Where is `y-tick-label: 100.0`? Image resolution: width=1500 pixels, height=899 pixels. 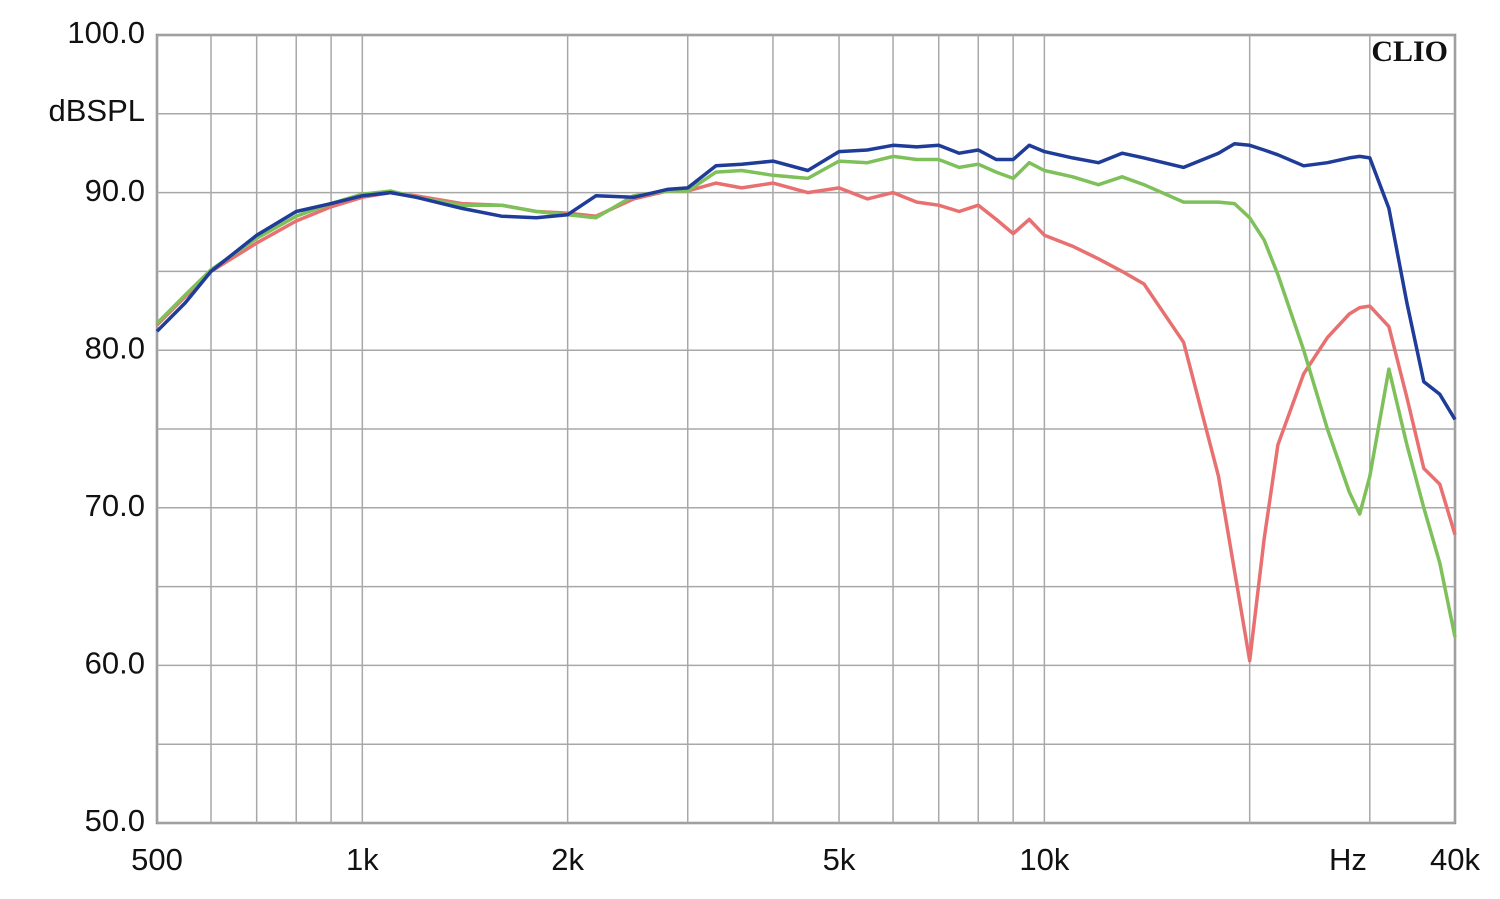
y-tick-label: 100.0 is located at coordinates (106, 32).